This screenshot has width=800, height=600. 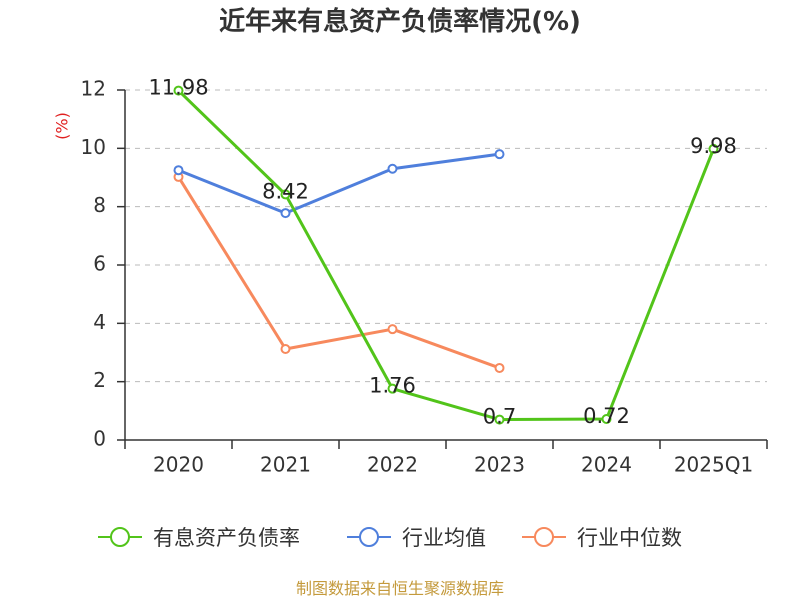 I want to click on y-tick-label: 8, so click(x=99, y=205).